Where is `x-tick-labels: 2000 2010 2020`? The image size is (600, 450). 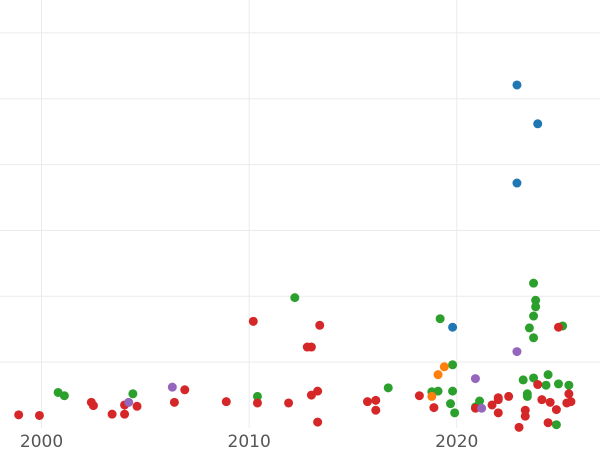 x-tick-labels: 2000 2010 2020 is located at coordinates (249, 441).